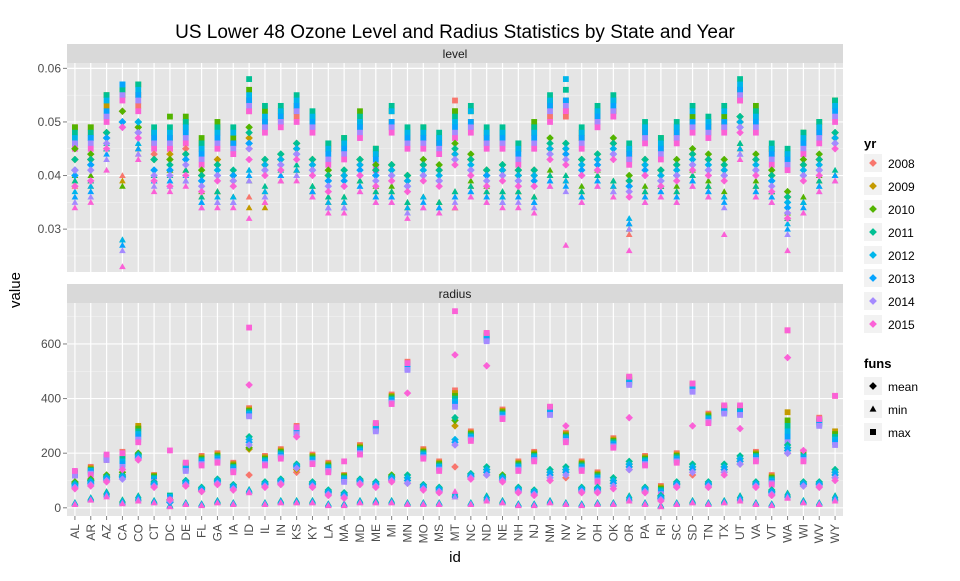 This screenshot has width=960, height=581. What do you see at coordinates (57, 508) in the screenshot?
I see `radius-y-tick-label: 0` at bounding box center [57, 508].